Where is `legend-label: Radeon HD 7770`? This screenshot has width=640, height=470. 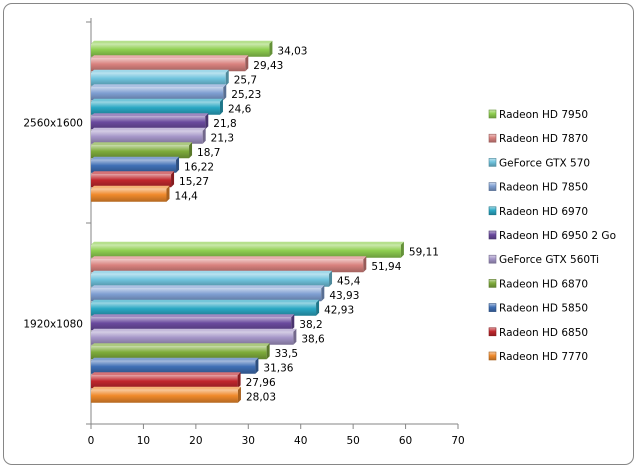
legend-label: Radeon HD 7770 is located at coordinates (543, 357).